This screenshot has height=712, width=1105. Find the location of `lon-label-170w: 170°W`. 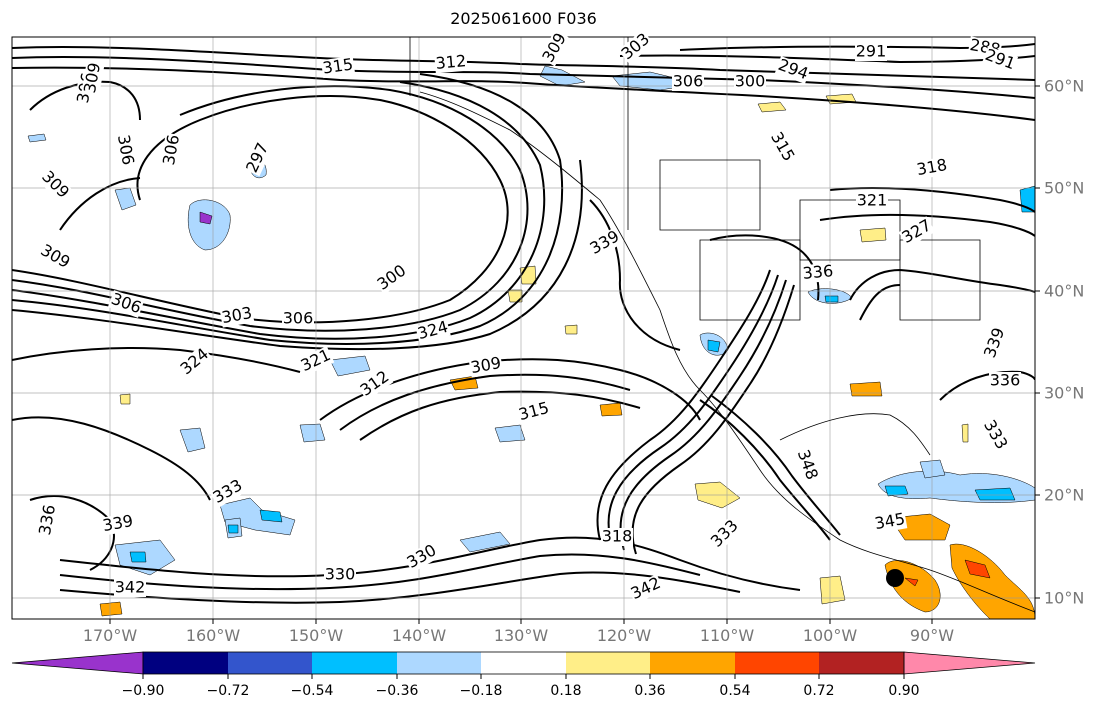

lon-label-170w: 170°W is located at coordinates (110, 635).